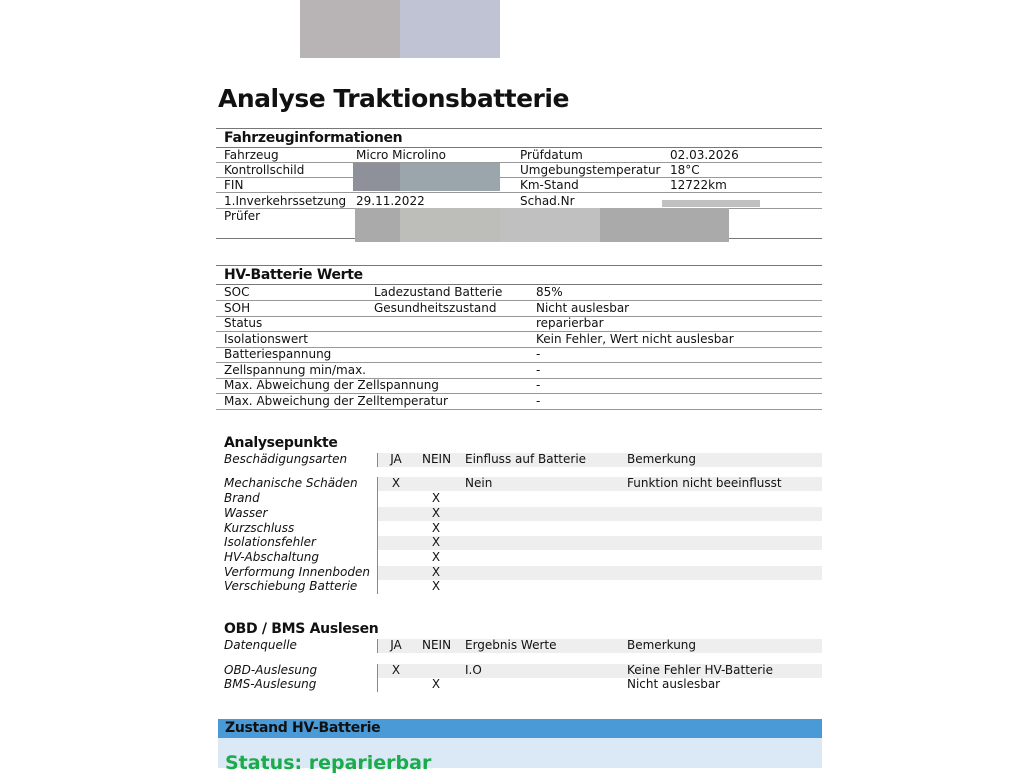 The height and width of the screenshot is (774, 1024). Describe the element at coordinates (704, 483) in the screenshot. I see `table-cell: Funktion nicht beeinflusst` at that location.